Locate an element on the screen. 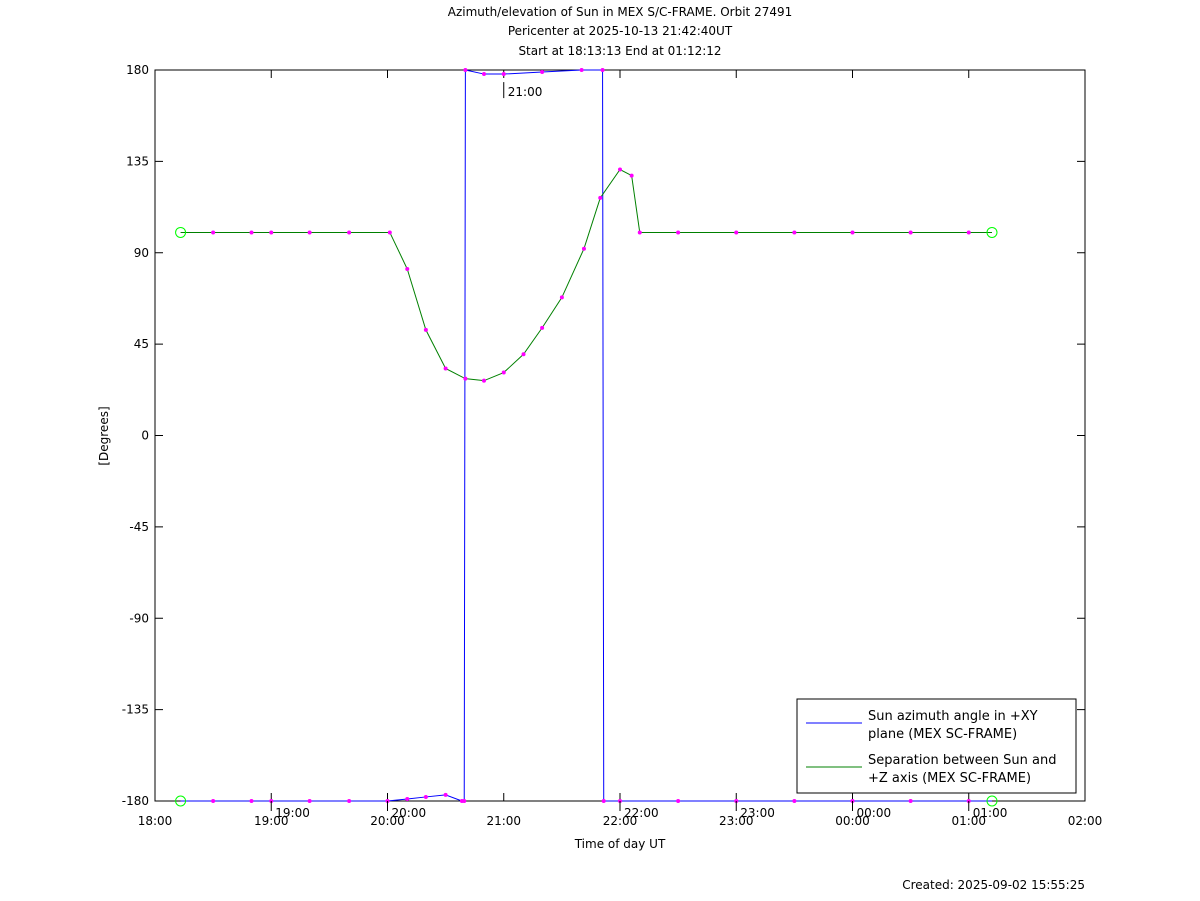 The height and width of the screenshot is (901, 1200). x-tick-label: 02:00 is located at coordinates (1085, 821).